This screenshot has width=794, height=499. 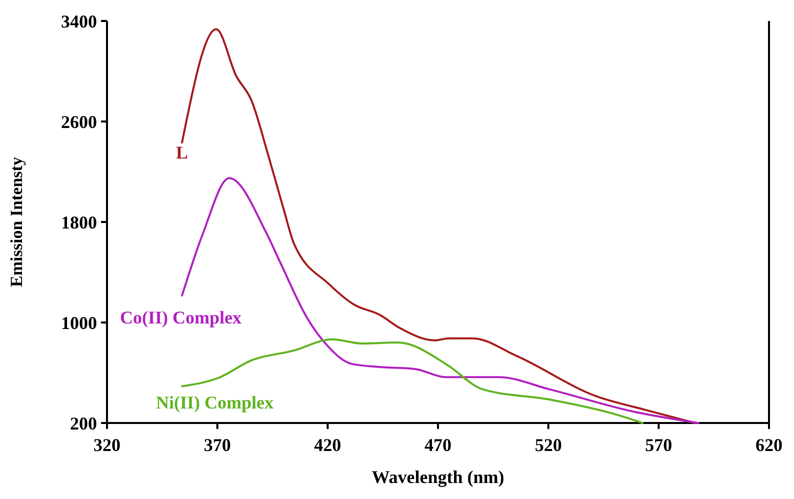 I want to click on x-axis-title: Wavelength (nm), so click(x=438, y=477).